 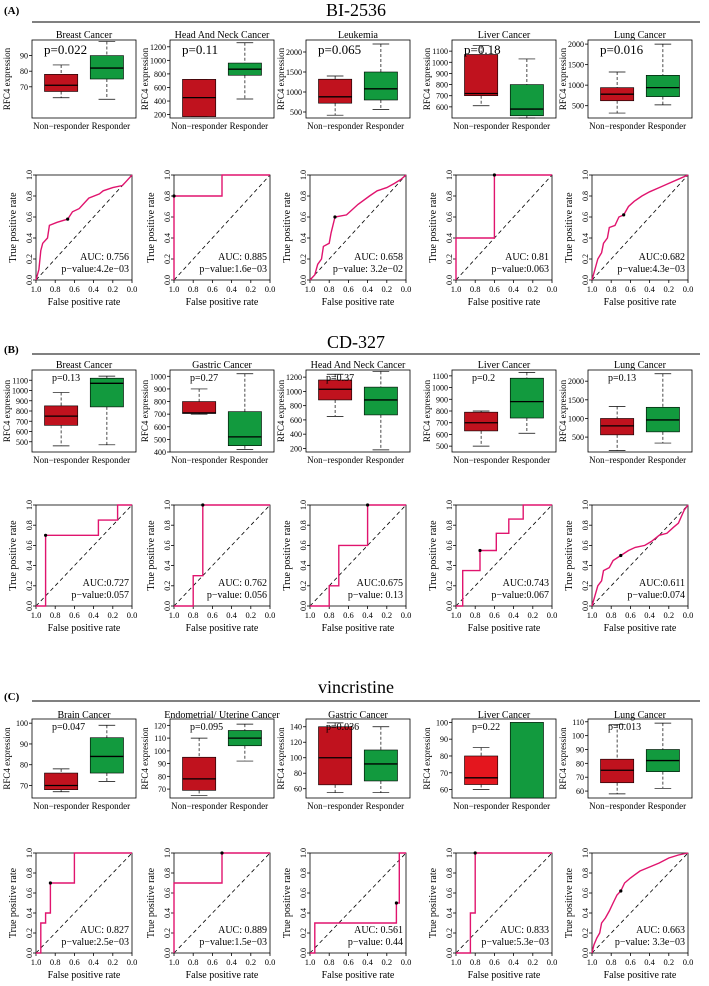 I want to click on roc-x-tick-label: 0.0, so click(x=132, y=615).